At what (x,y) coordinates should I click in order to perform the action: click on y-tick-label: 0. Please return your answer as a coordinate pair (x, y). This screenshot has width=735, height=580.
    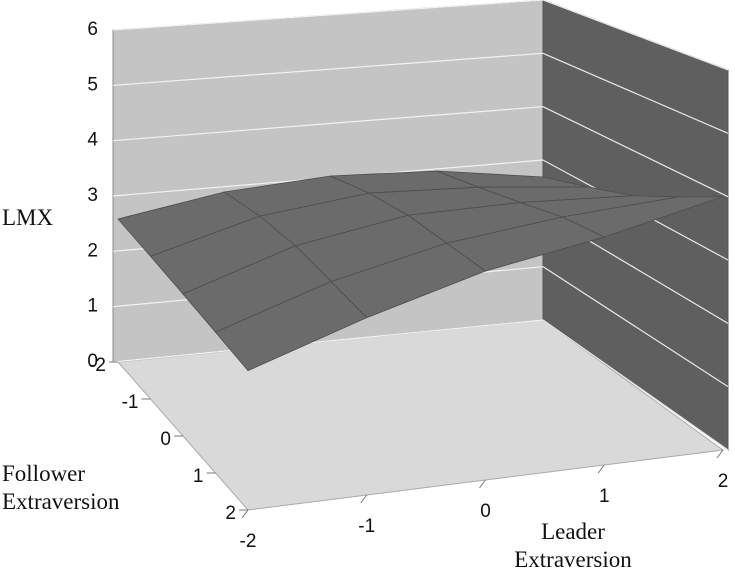
    Looking at the image, I should click on (165, 439).